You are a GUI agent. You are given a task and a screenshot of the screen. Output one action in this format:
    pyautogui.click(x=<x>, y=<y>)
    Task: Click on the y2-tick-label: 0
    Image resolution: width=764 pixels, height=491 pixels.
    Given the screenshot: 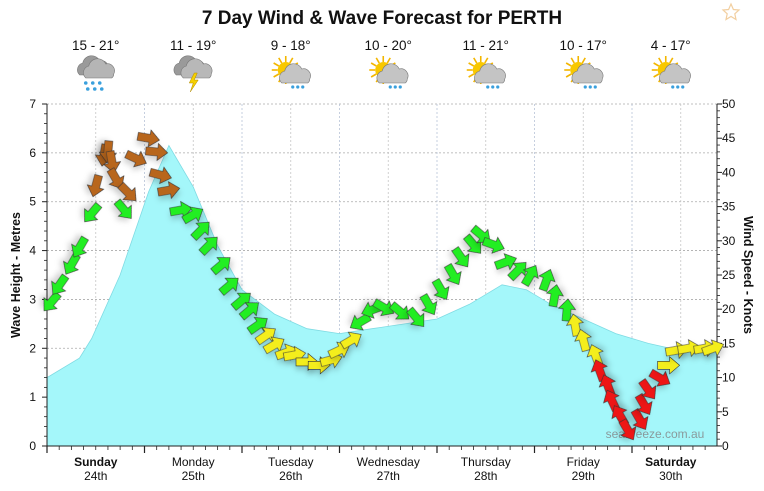 What is the action you would take?
    pyautogui.click(x=725, y=446)
    